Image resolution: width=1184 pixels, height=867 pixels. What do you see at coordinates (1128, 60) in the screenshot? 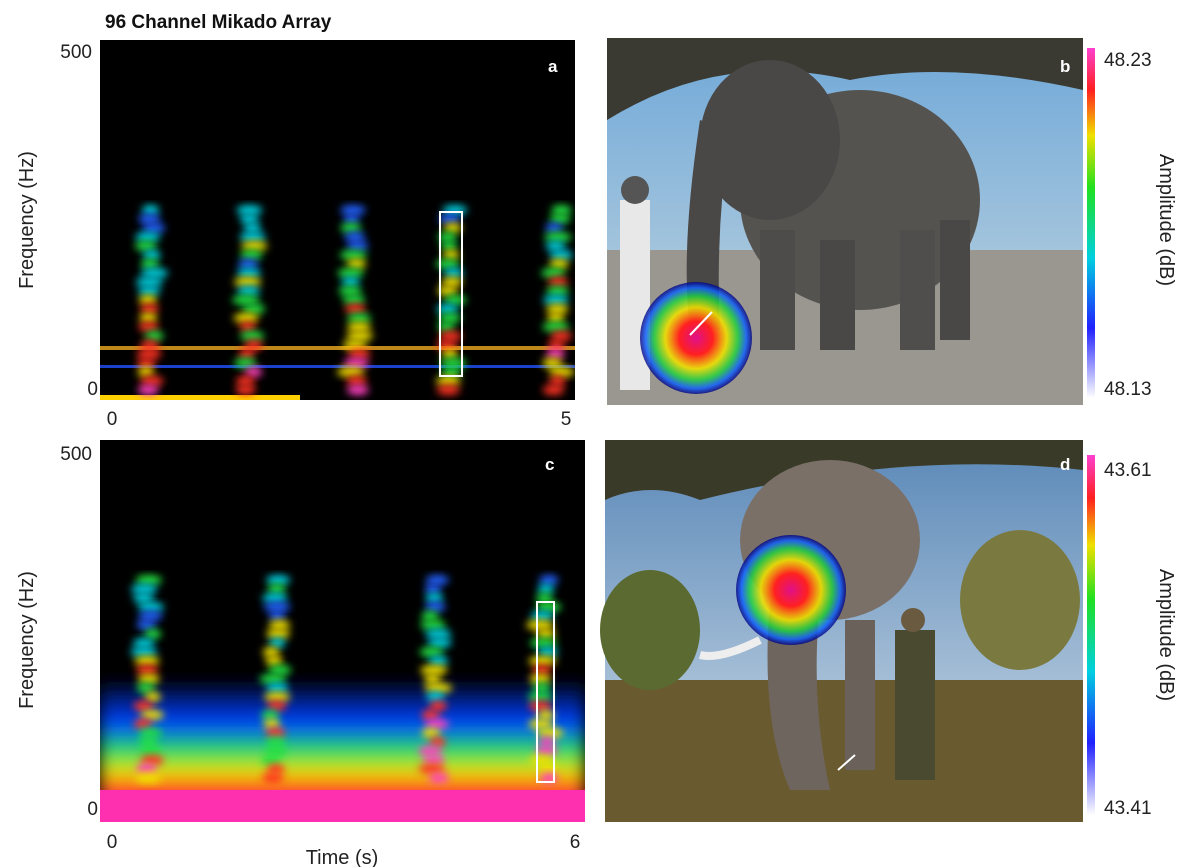
I see `colorbar-max: 48.23` at bounding box center [1128, 60].